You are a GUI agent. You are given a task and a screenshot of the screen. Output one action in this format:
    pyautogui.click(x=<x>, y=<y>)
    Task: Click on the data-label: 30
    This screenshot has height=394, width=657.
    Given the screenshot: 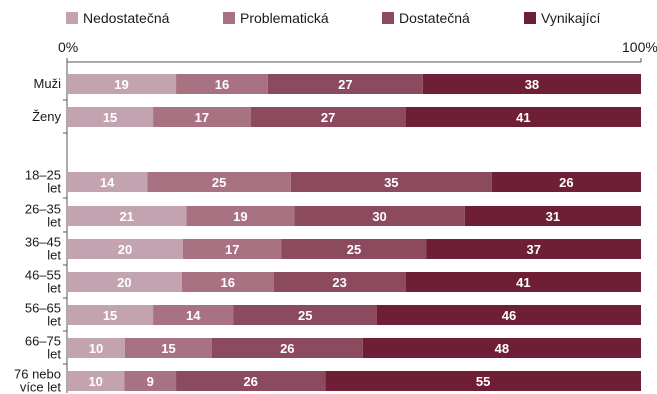 What is the action you would take?
    pyautogui.click(x=379, y=216)
    